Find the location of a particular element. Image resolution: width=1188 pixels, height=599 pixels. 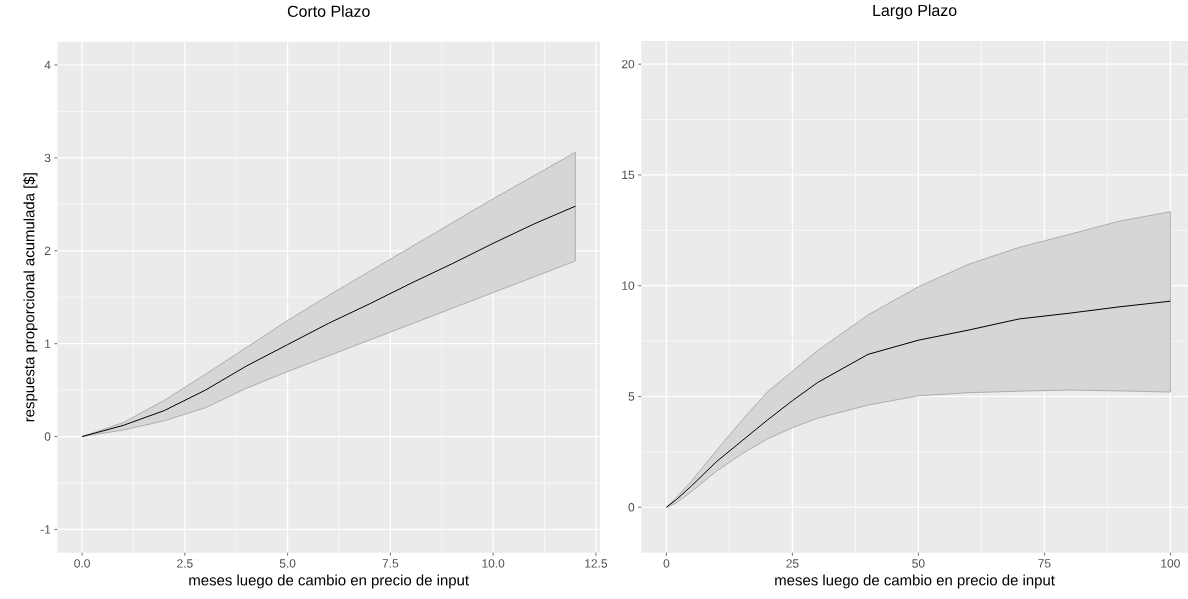

x-tick-label: 5.0 is located at coordinates (287, 563).